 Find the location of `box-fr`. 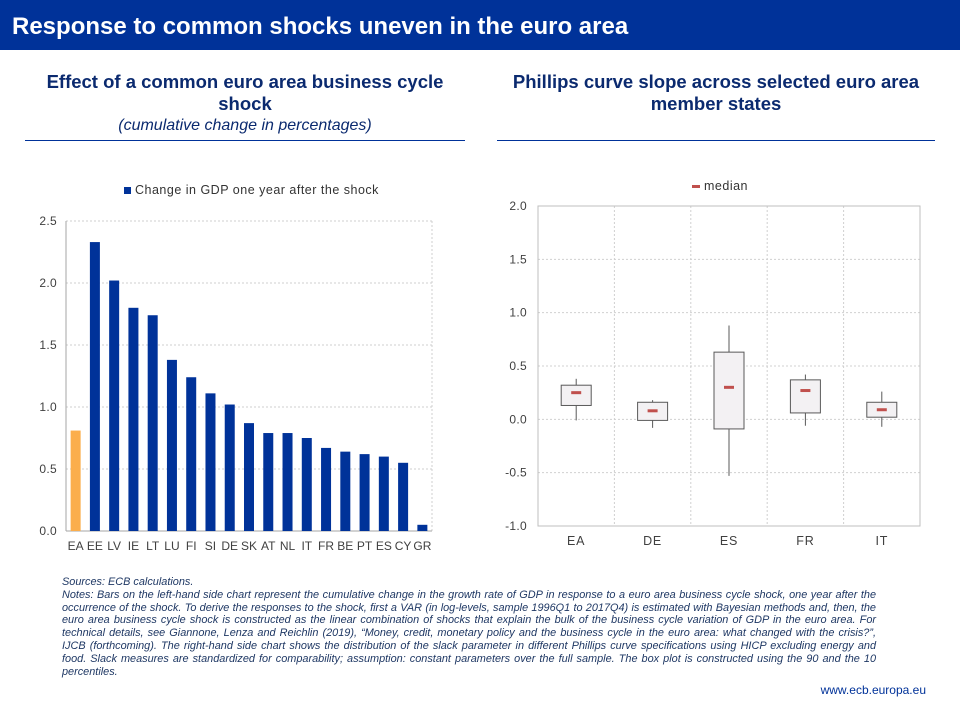

box-fr is located at coordinates (805, 396).